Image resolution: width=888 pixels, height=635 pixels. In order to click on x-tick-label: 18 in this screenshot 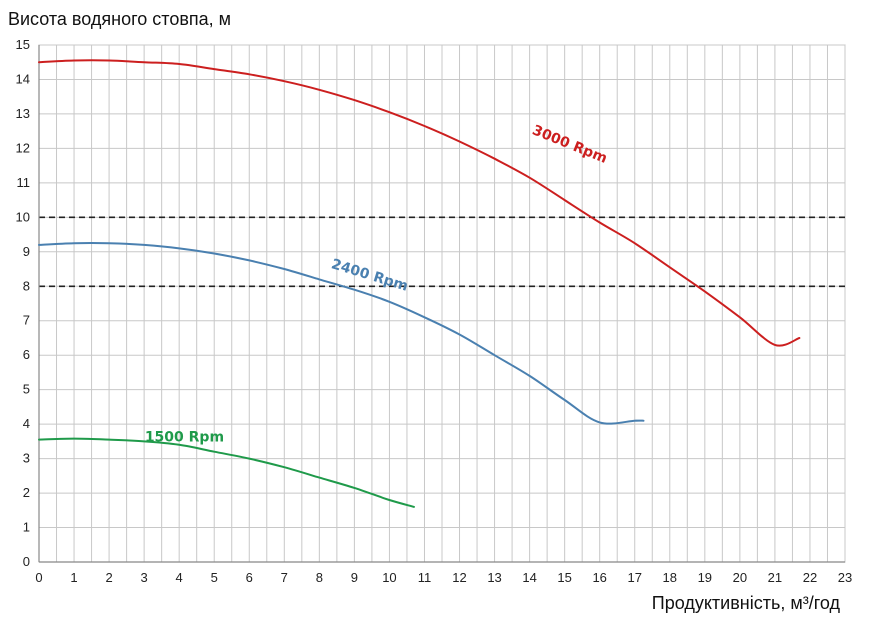, I will do `click(670, 577)`.